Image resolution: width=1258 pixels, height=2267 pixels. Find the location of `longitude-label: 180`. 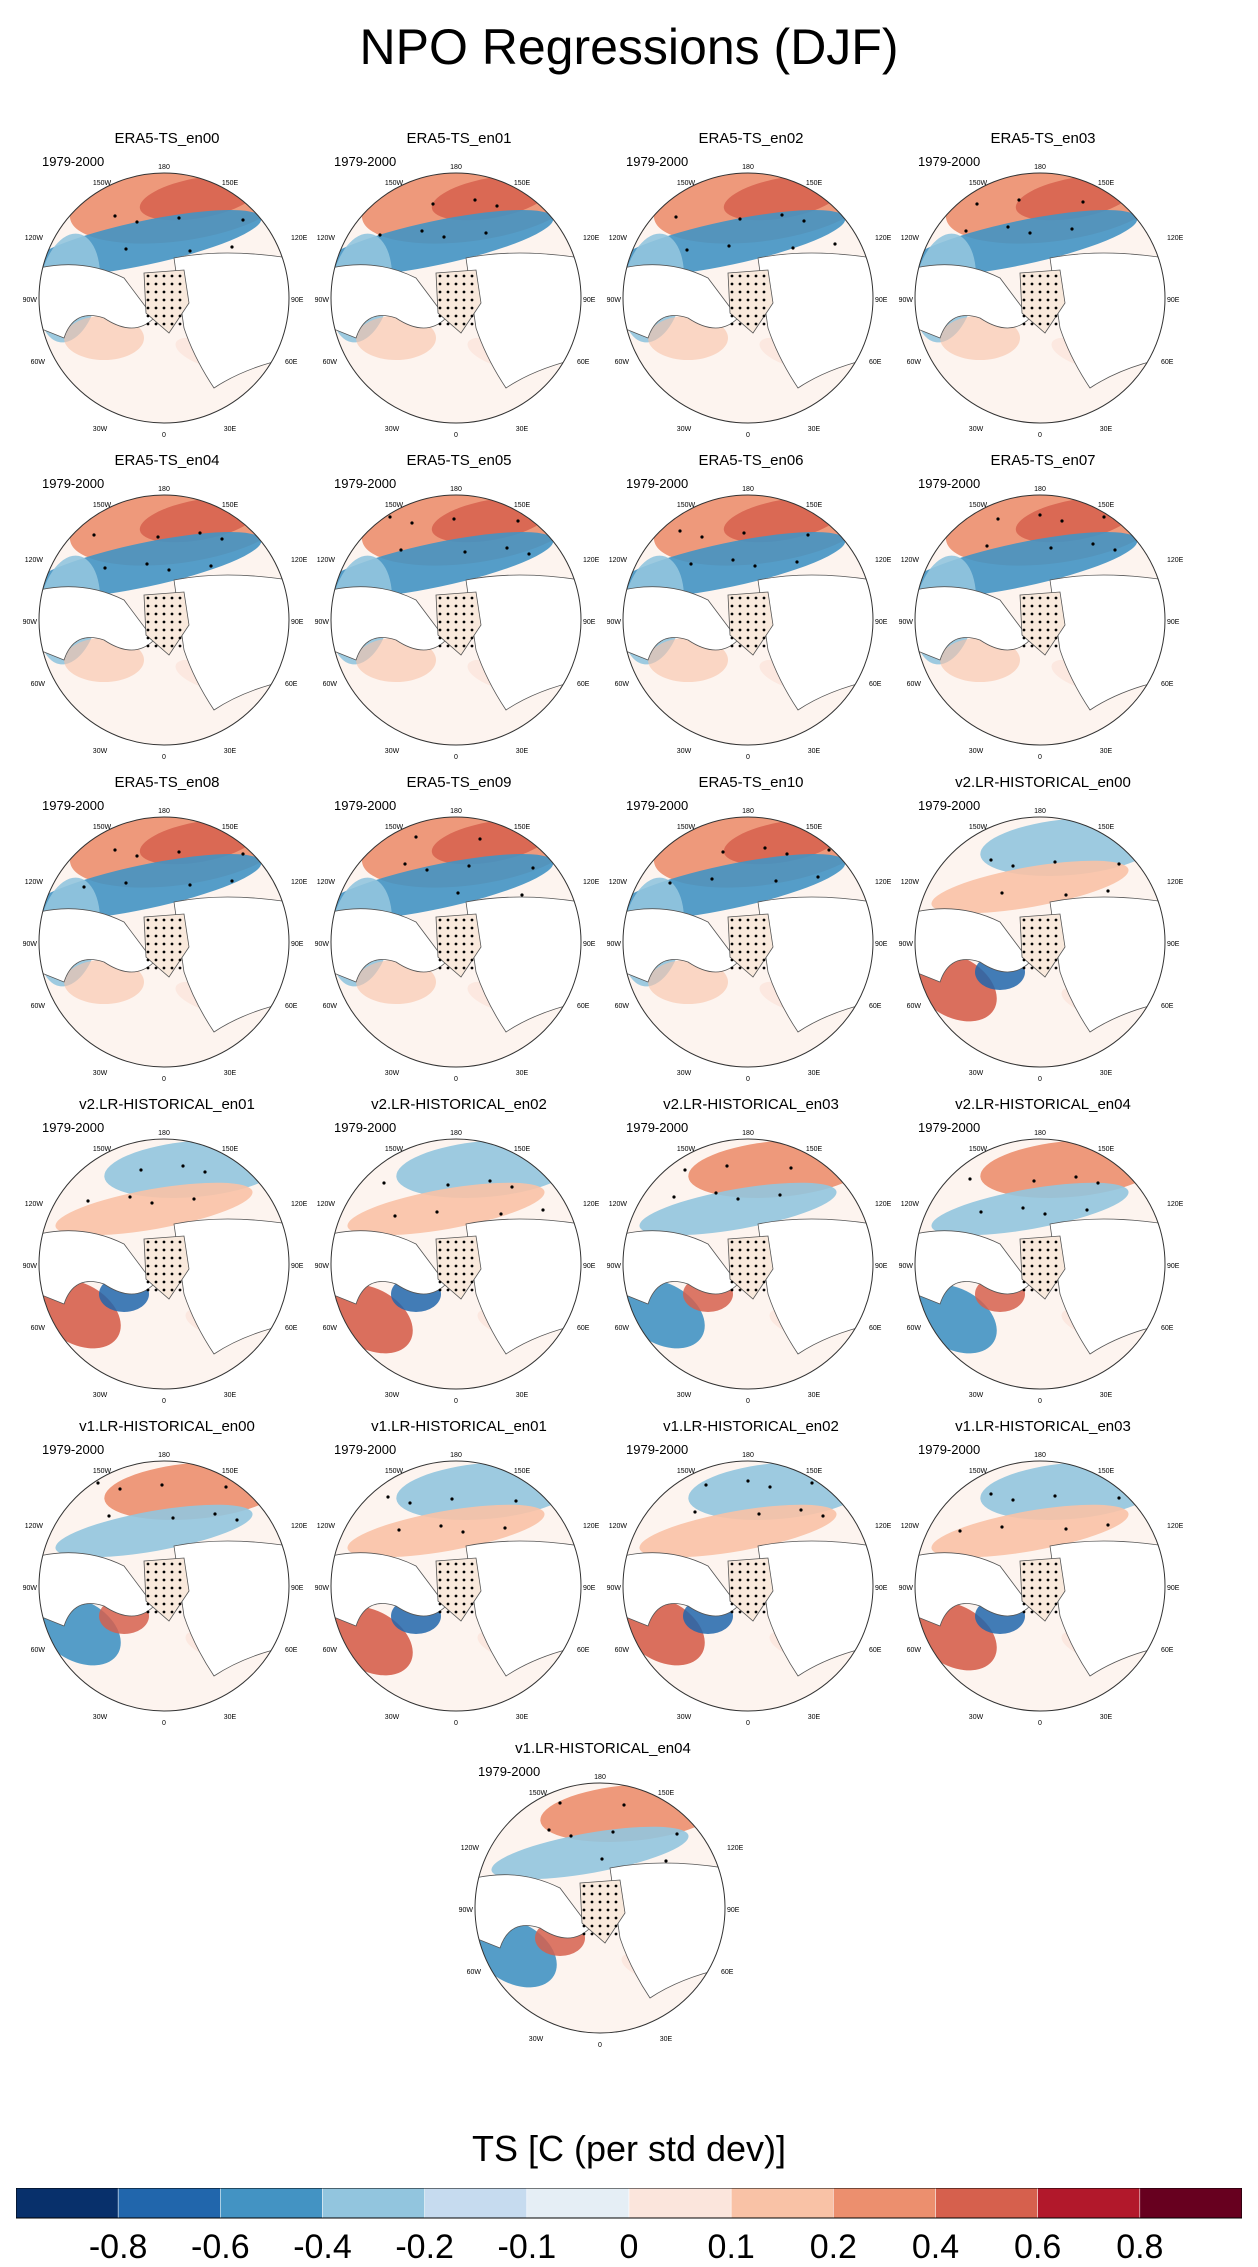

longitude-label: 180 is located at coordinates (748, 1133).